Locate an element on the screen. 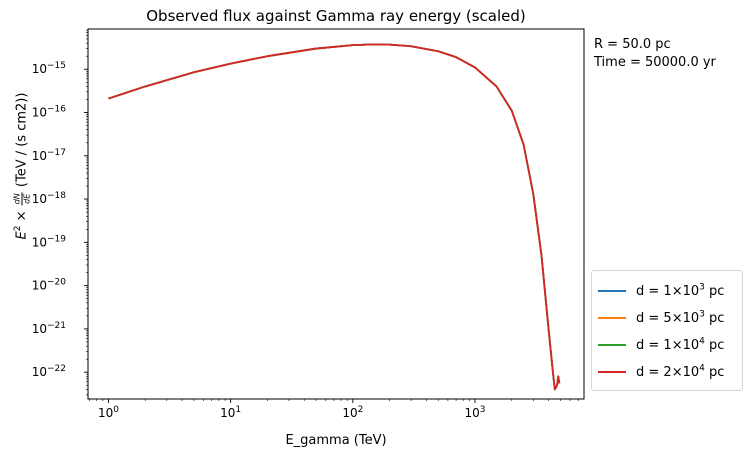 This screenshot has width=753, height=457. x-tick-label: 103 is located at coordinates (474, 412).